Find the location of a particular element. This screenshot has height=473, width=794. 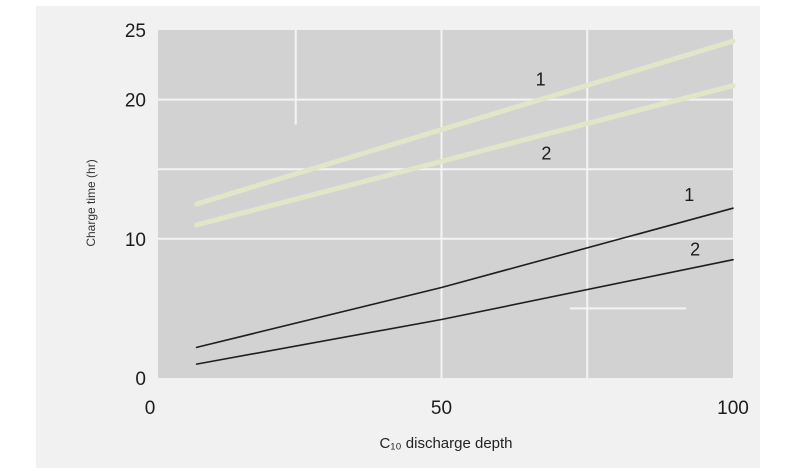

x-tick-label: 100 is located at coordinates (733, 408).